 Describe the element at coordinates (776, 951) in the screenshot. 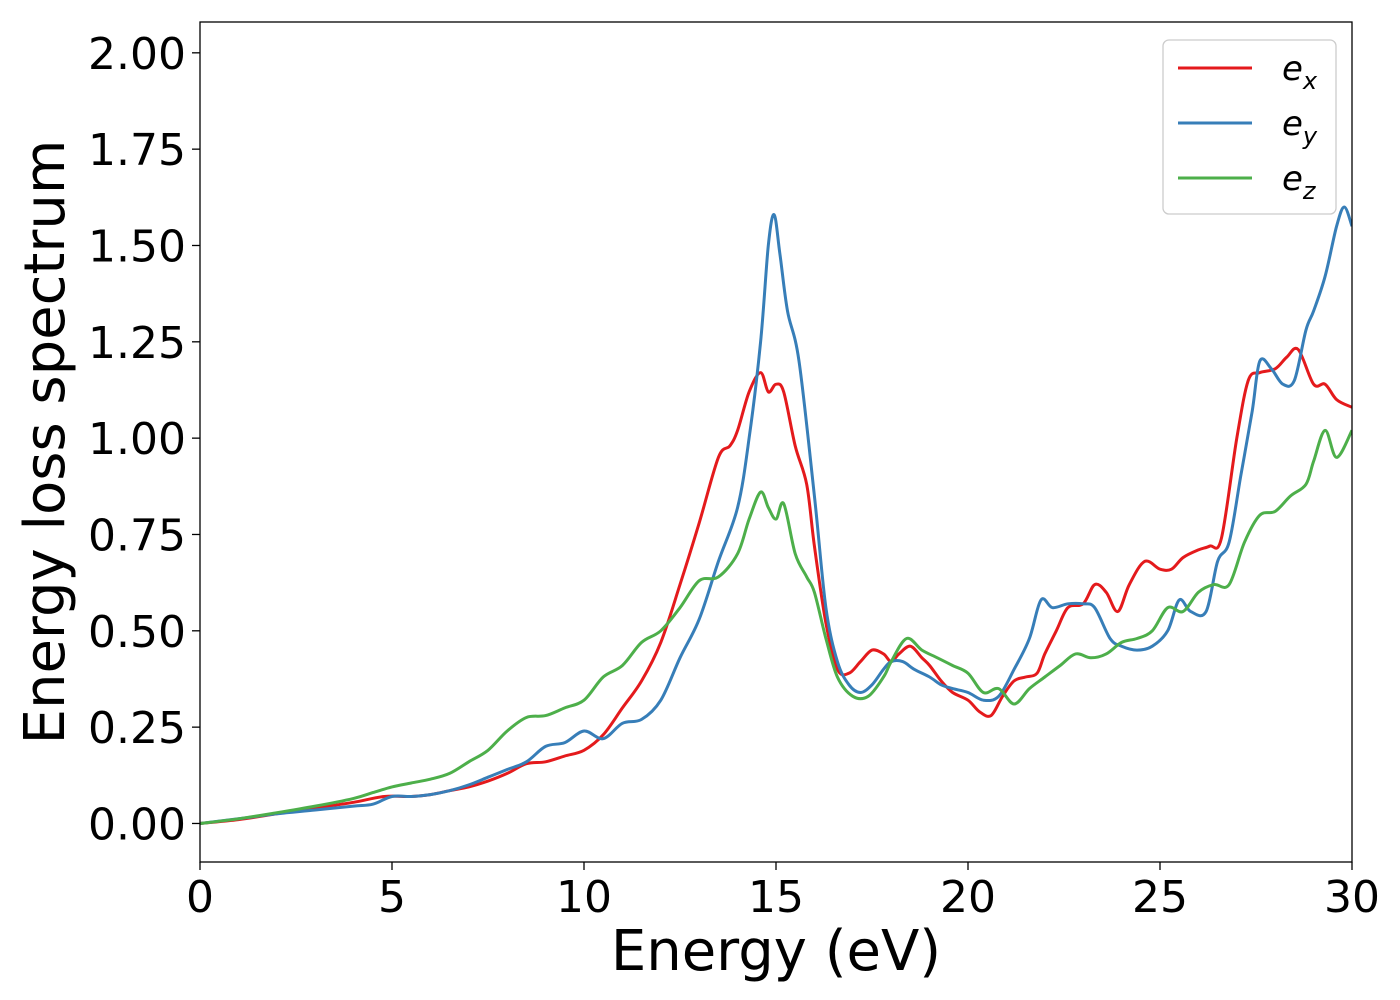

I see `x-axis-title: Energy (eV)` at that location.